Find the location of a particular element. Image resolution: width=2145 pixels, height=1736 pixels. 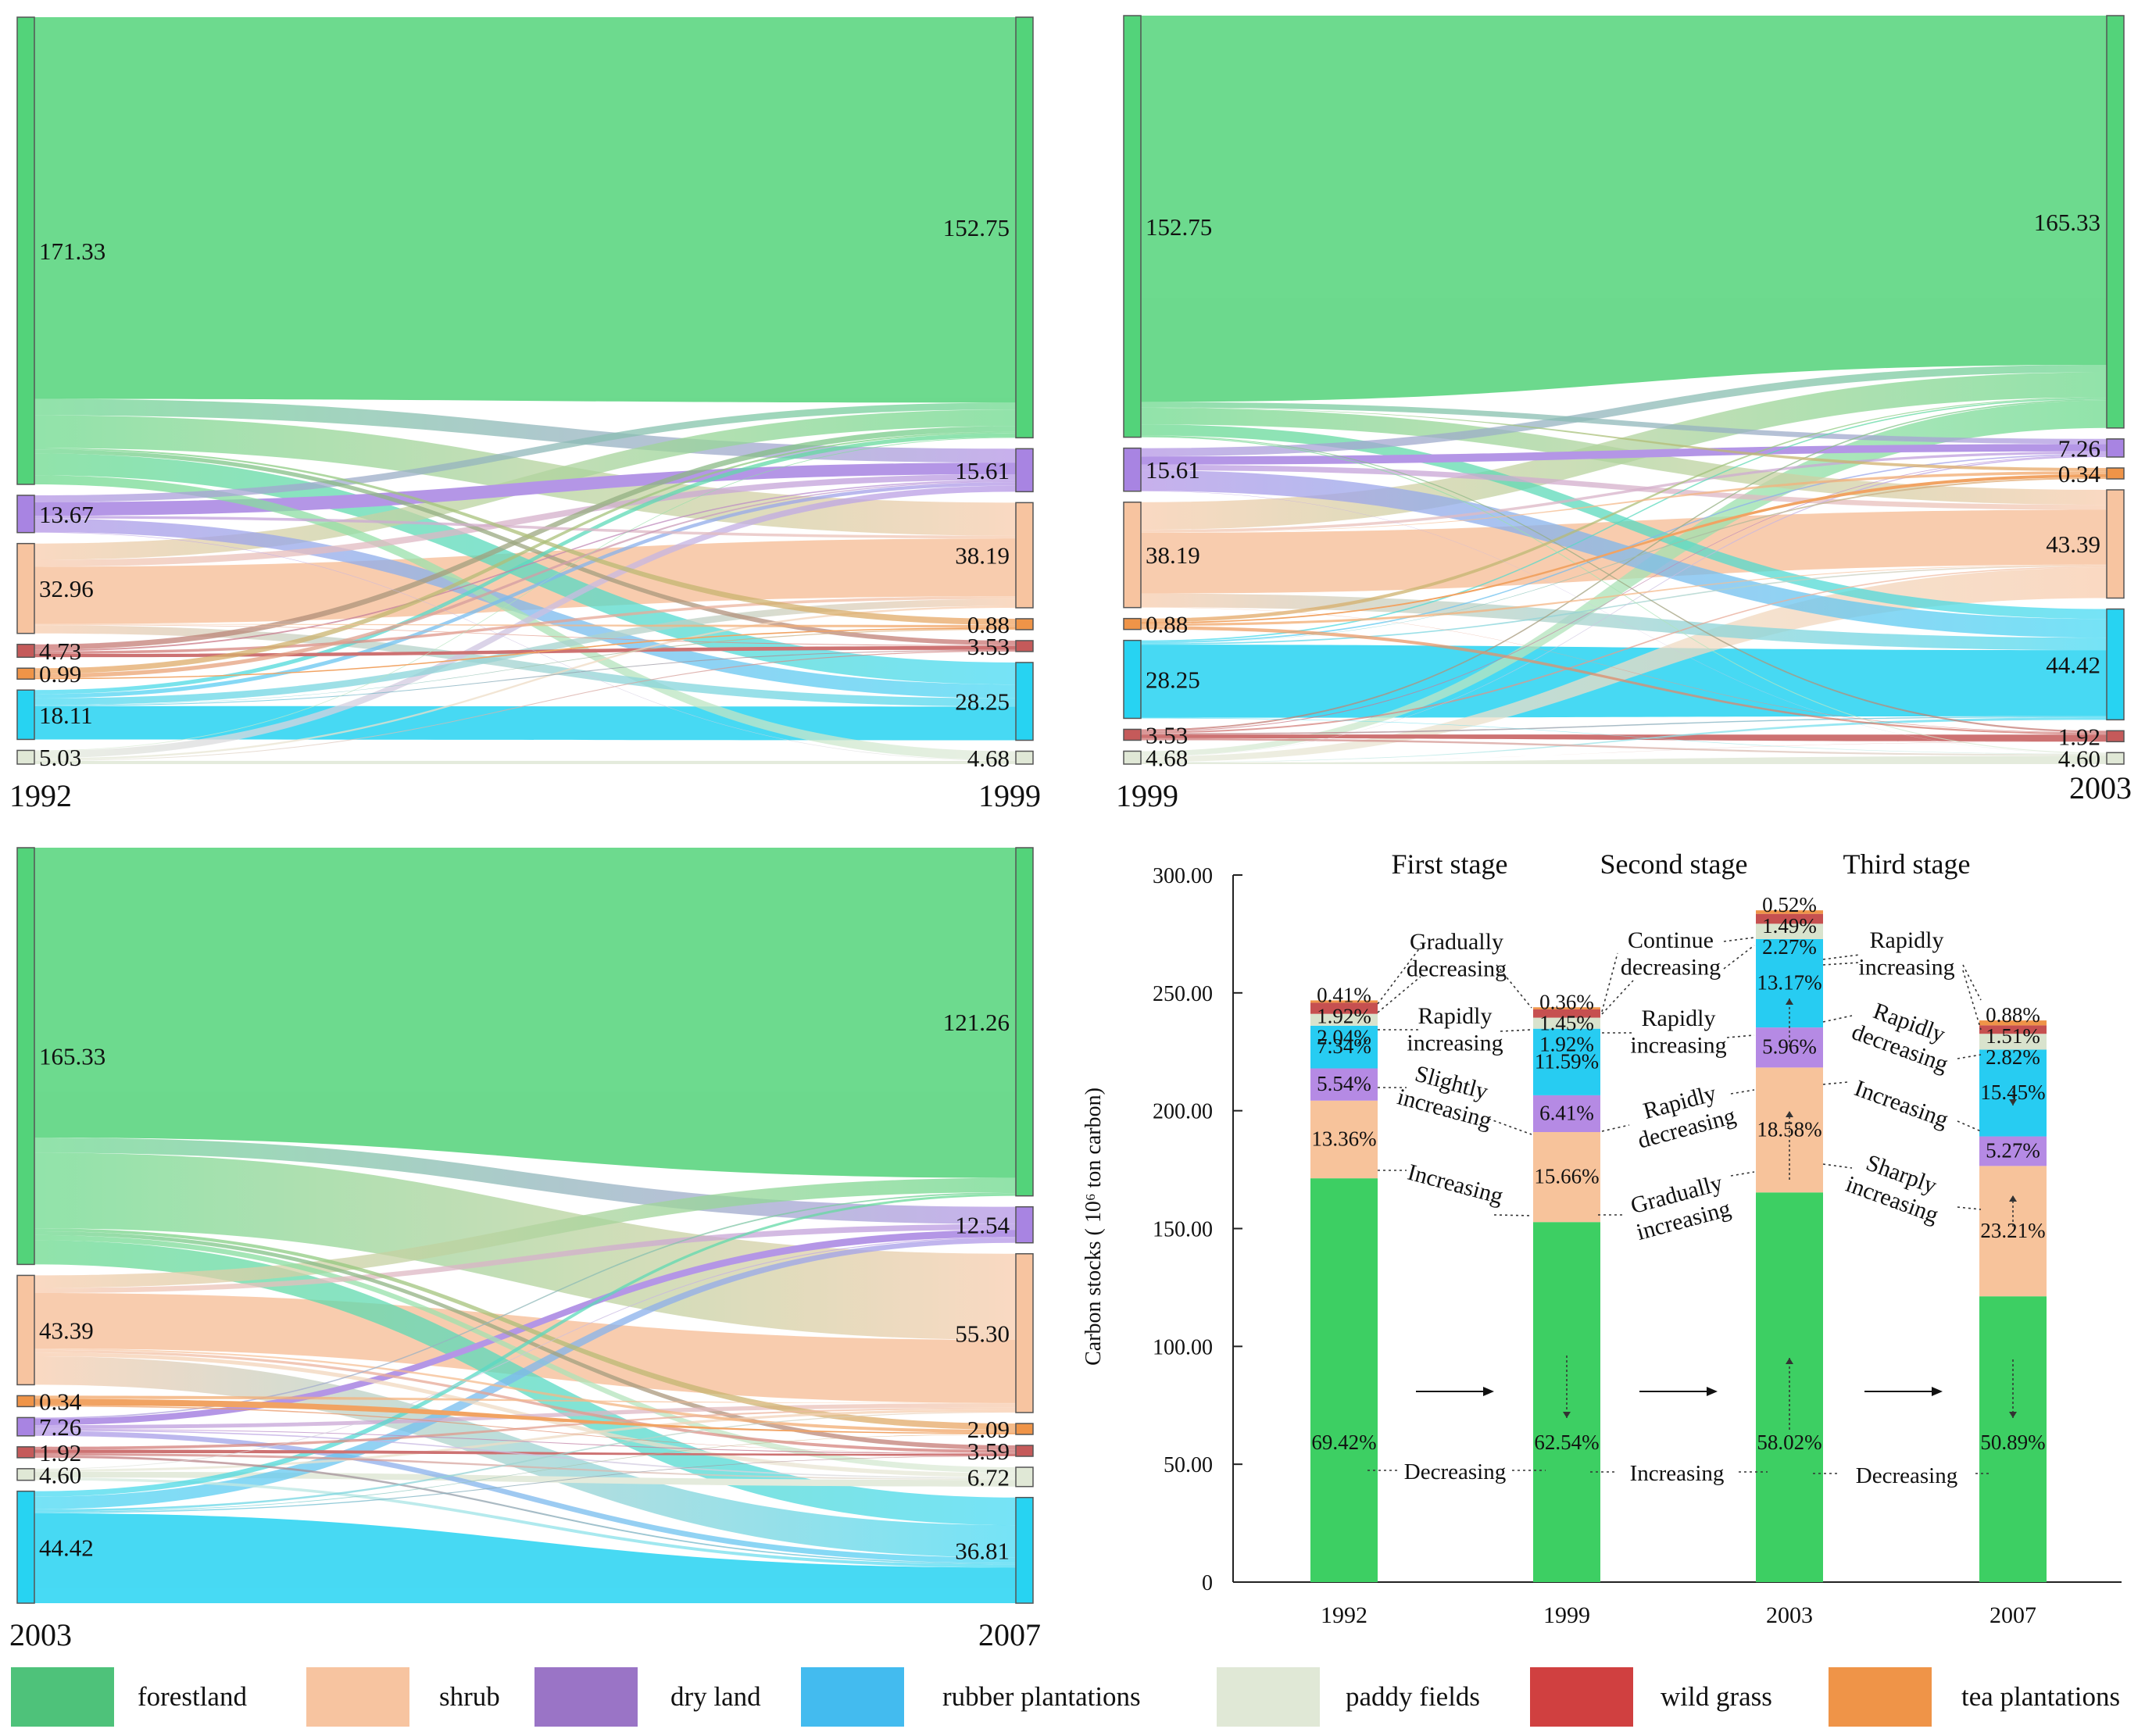

percent-label-paddy_fields: 1.92% is located at coordinates (1566, 1044).